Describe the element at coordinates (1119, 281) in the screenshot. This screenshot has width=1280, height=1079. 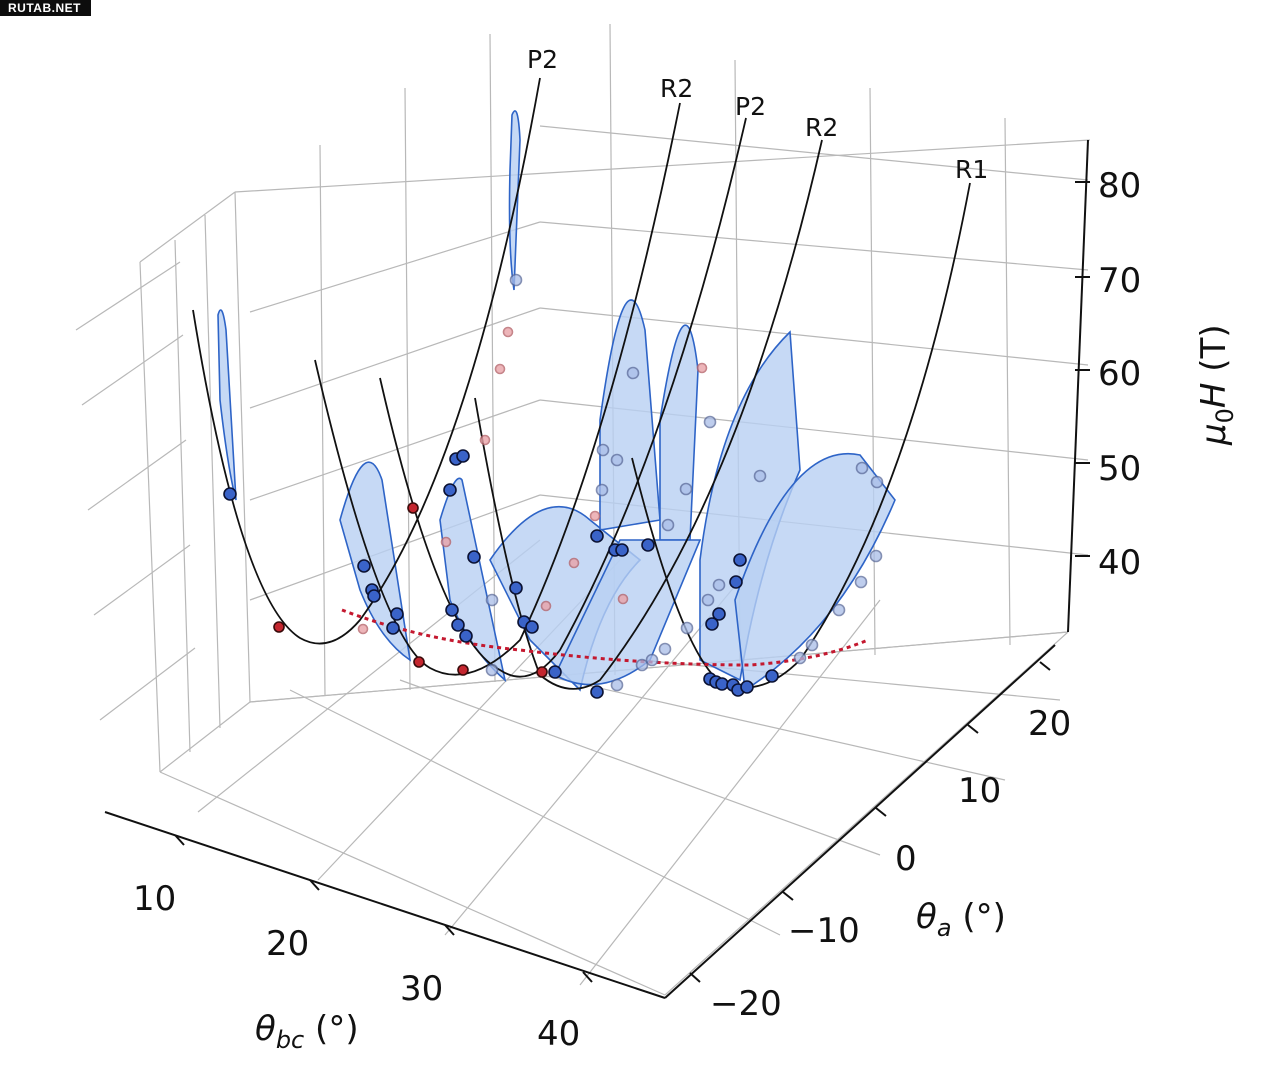
I see `z-tick-label: 70` at that location.